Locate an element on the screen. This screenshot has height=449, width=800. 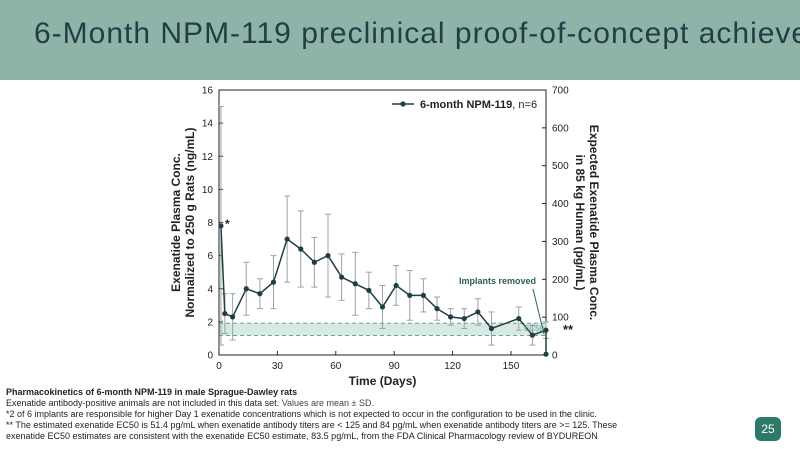
x-tick-label: 30 is located at coordinates (278, 366).